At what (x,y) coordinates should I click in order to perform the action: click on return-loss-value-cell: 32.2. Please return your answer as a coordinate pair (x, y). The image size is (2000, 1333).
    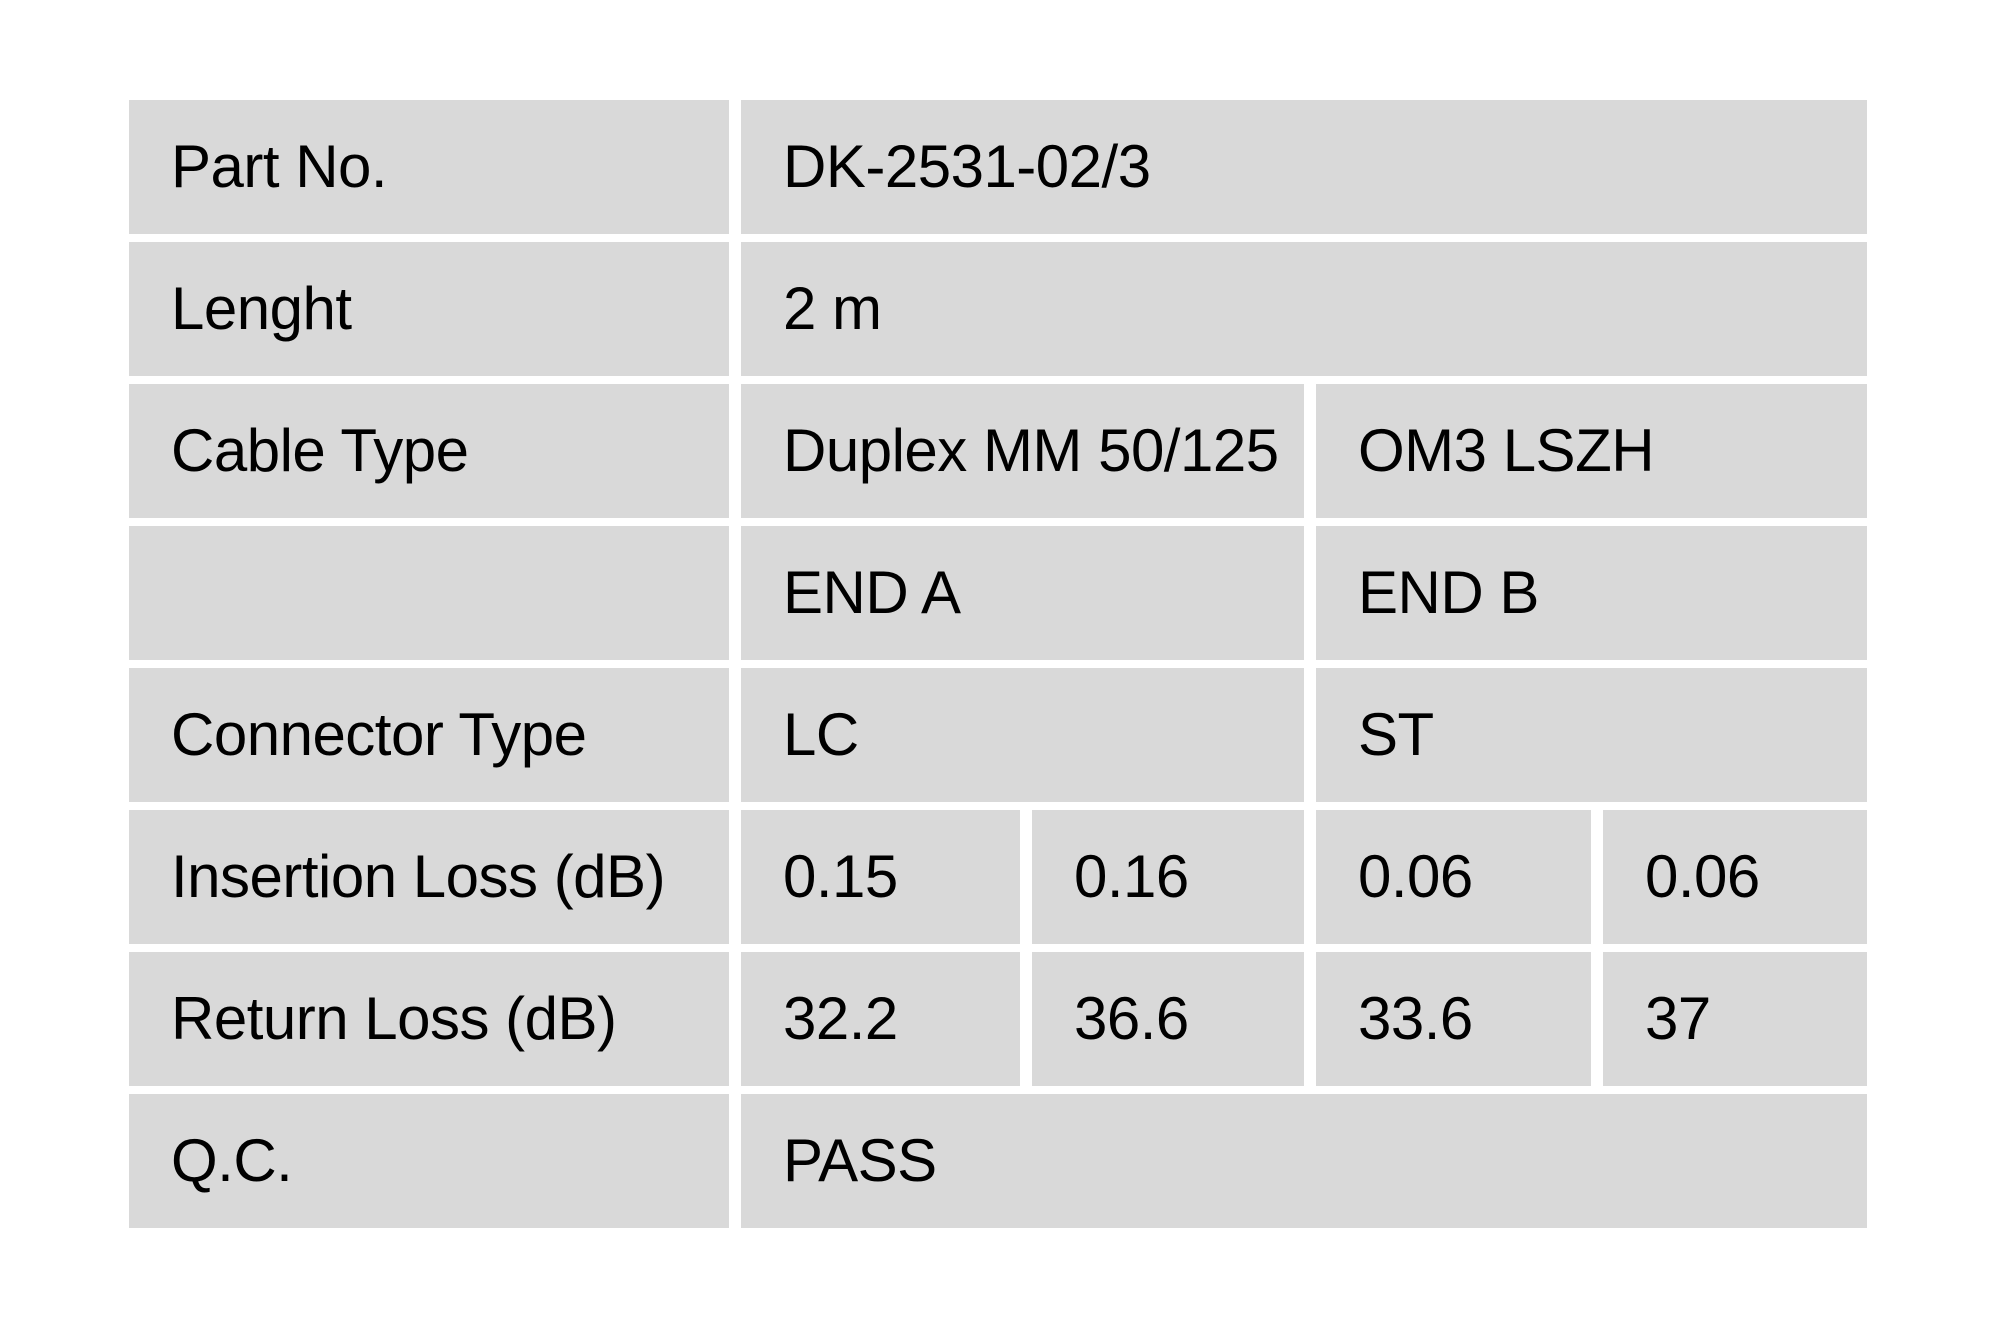
    Looking at the image, I should click on (880, 1019).